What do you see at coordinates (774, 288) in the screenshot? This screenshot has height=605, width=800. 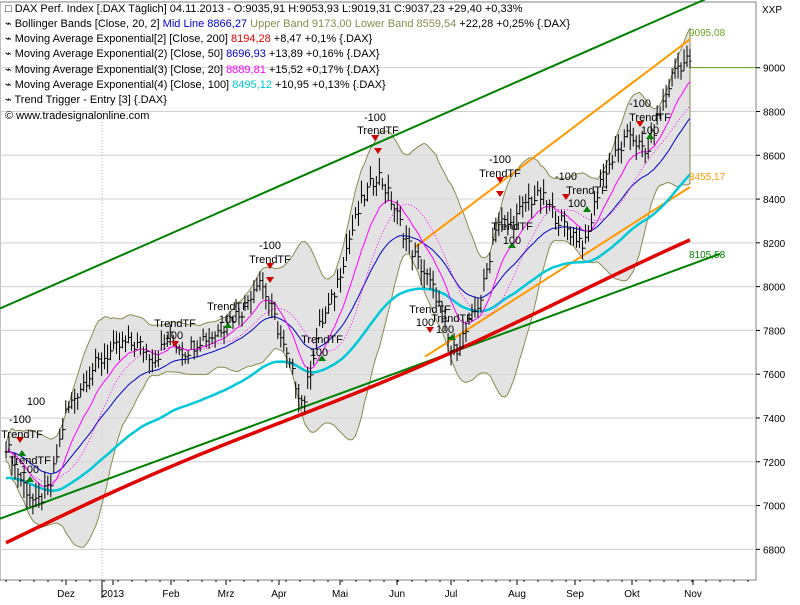 I see `y-tick-label: 8000` at bounding box center [774, 288].